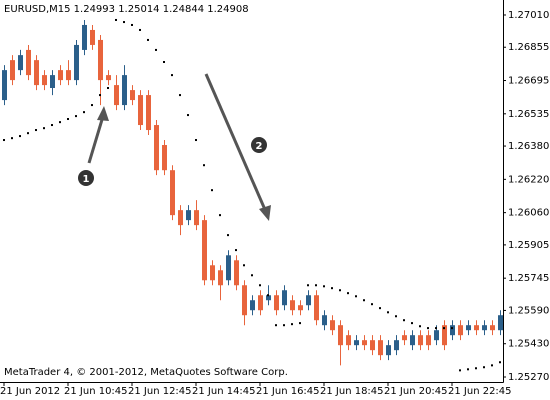  I want to click on y-tick-label: 1.26855, so click(528, 47).